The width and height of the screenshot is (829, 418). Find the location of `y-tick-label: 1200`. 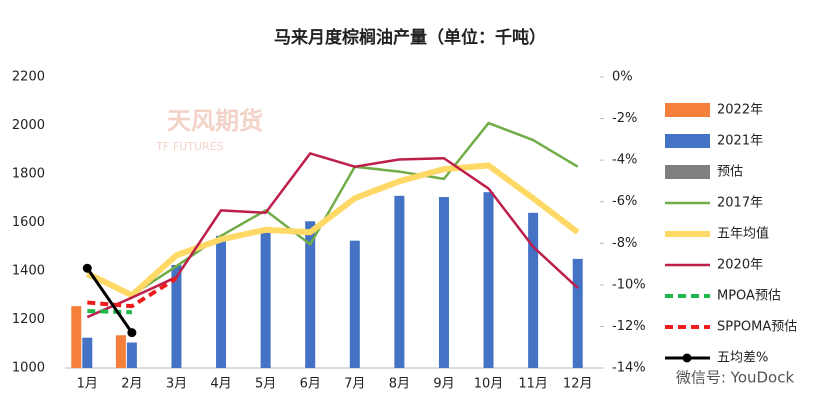

y-tick-label: 1200 is located at coordinates (28, 319).